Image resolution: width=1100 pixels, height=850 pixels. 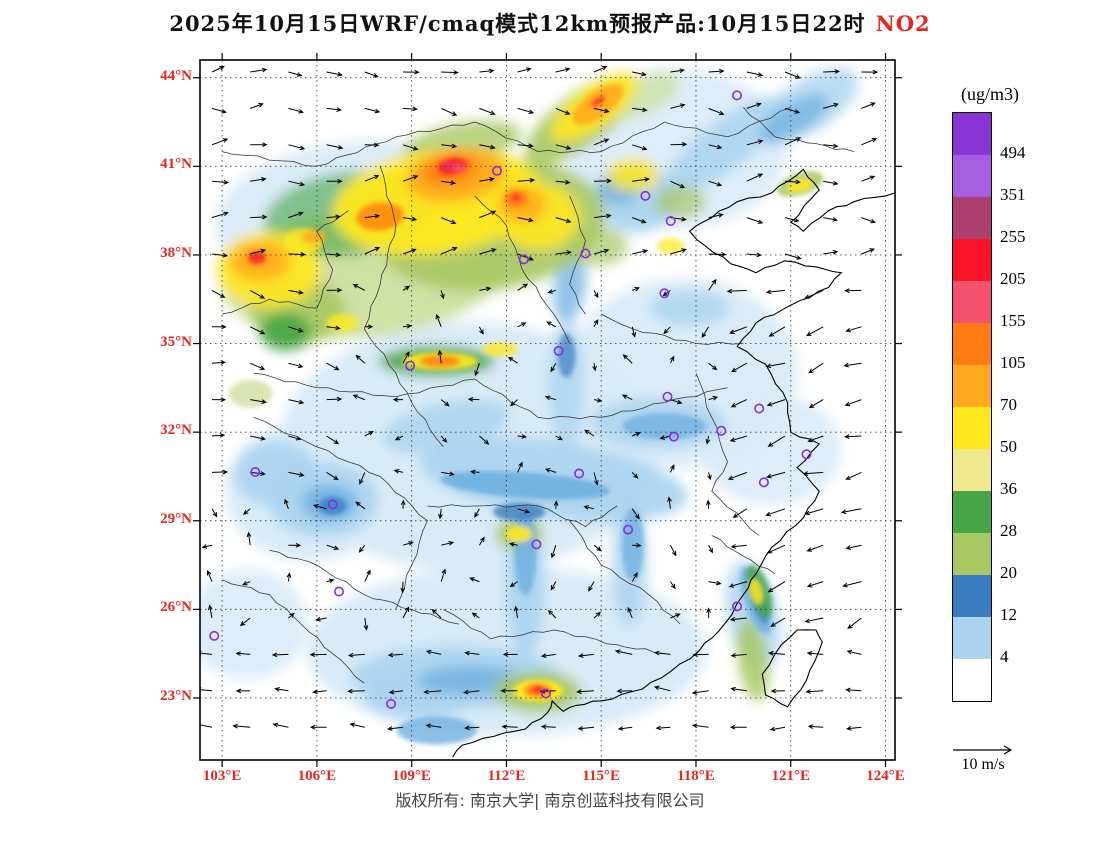 What do you see at coordinates (792, 668) in the screenshot?
I see `taiwan-coastline` at bounding box center [792, 668].